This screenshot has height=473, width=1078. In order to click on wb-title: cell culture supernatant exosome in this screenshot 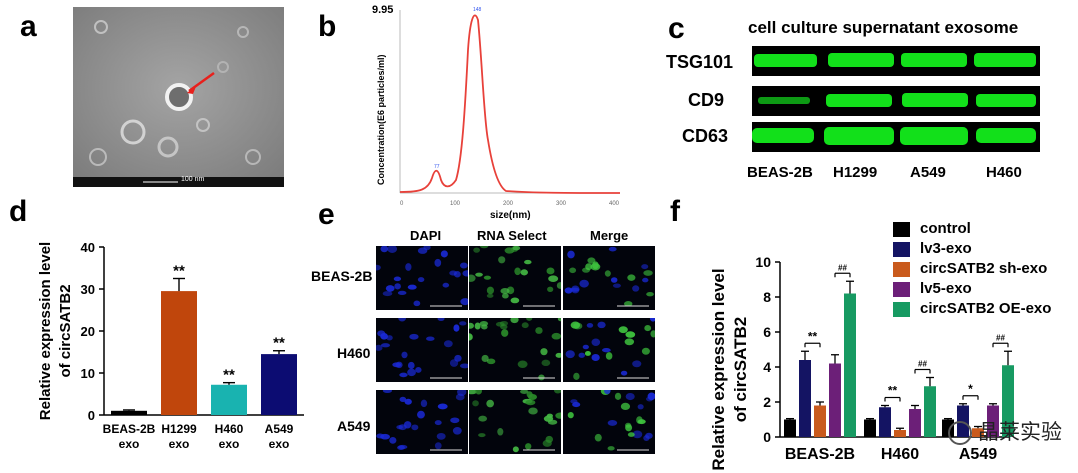, I will do `click(883, 27)`.